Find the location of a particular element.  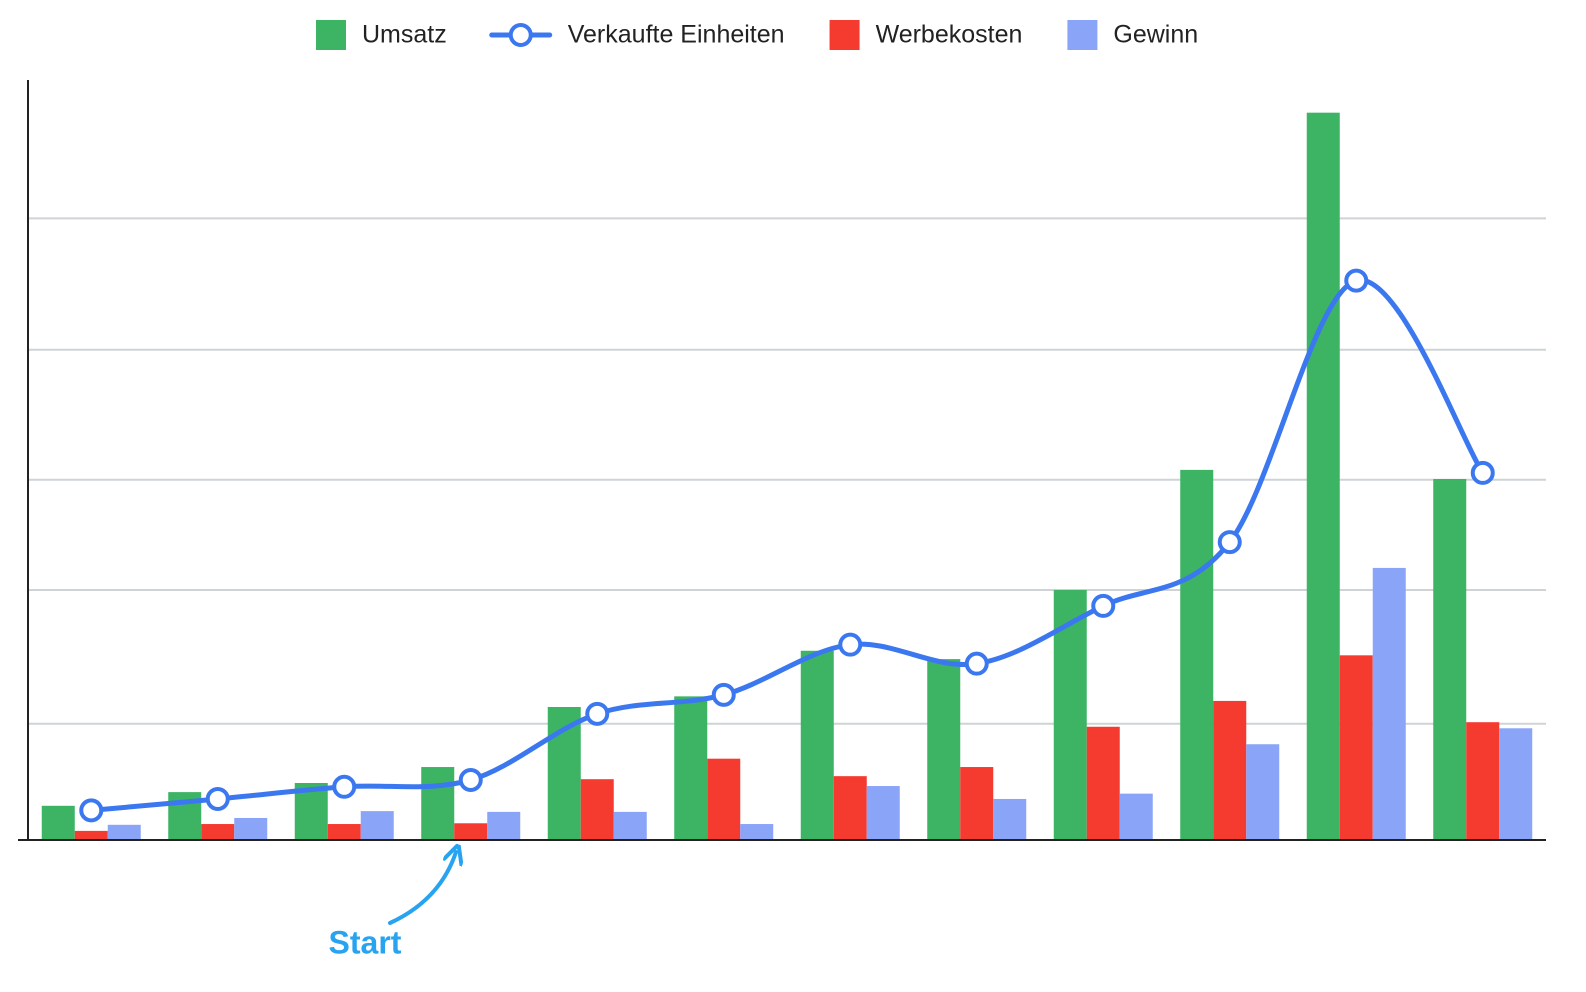

legend-label: Gewinn is located at coordinates (1155, 35).